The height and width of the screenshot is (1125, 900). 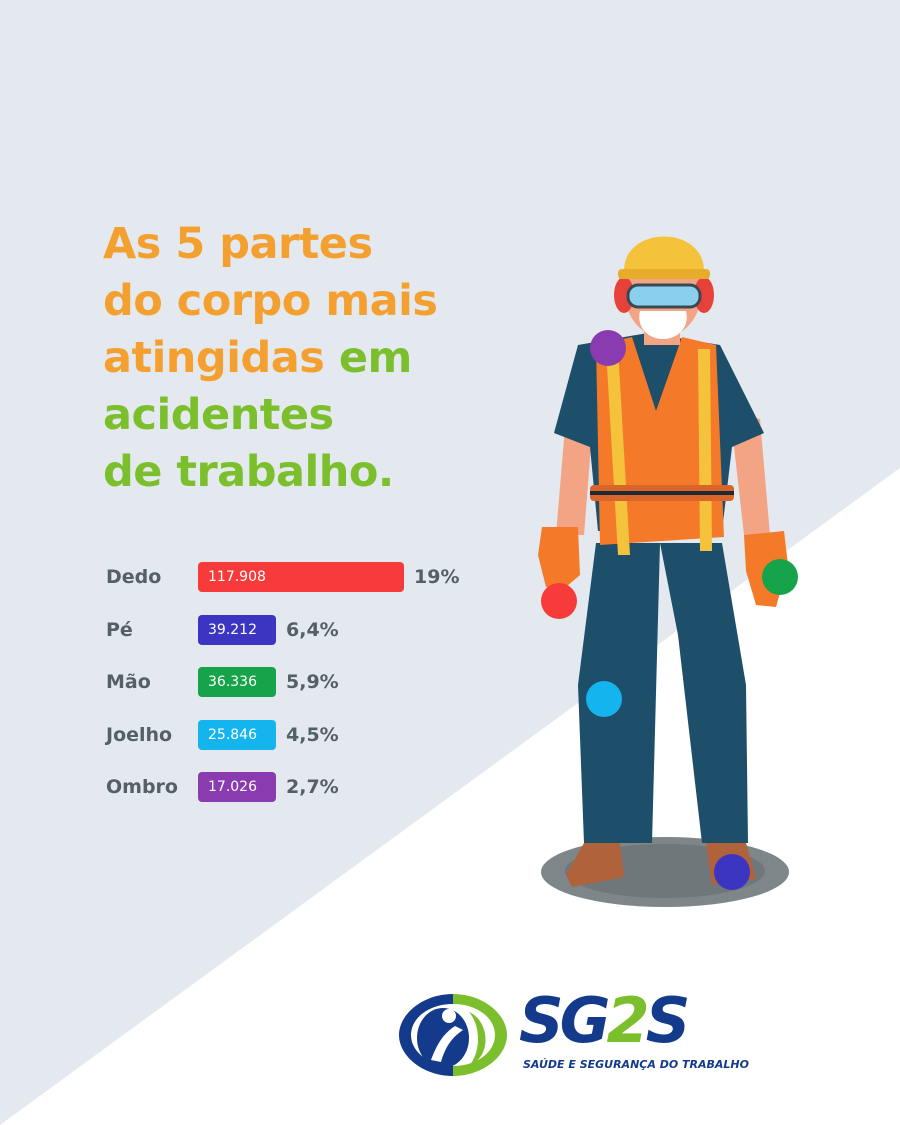 I want to click on marker-joelho, so click(x=604, y=699).